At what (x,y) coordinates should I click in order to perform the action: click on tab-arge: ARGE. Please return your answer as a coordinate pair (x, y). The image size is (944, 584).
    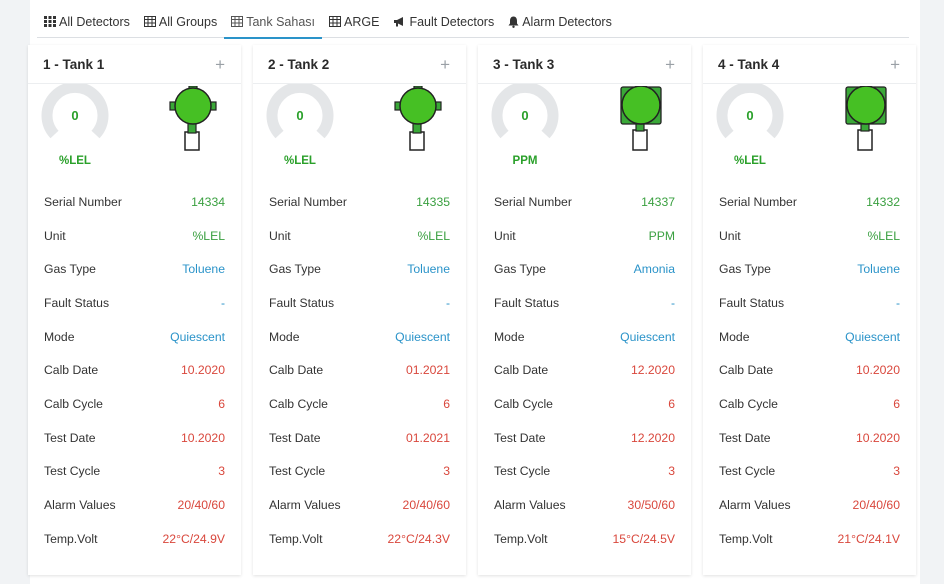
    Looking at the image, I should click on (354, 21).